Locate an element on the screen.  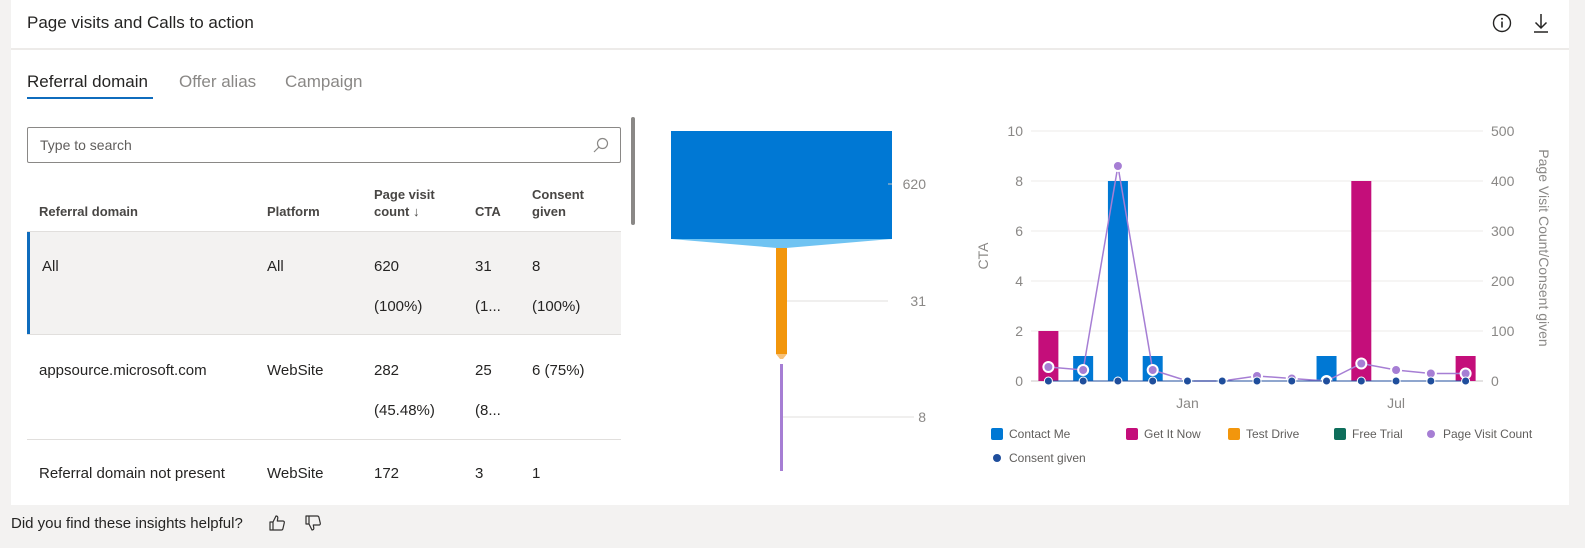
y2-axis-label: Page Visit Count/Consent given is located at coordinates (1543, 247).